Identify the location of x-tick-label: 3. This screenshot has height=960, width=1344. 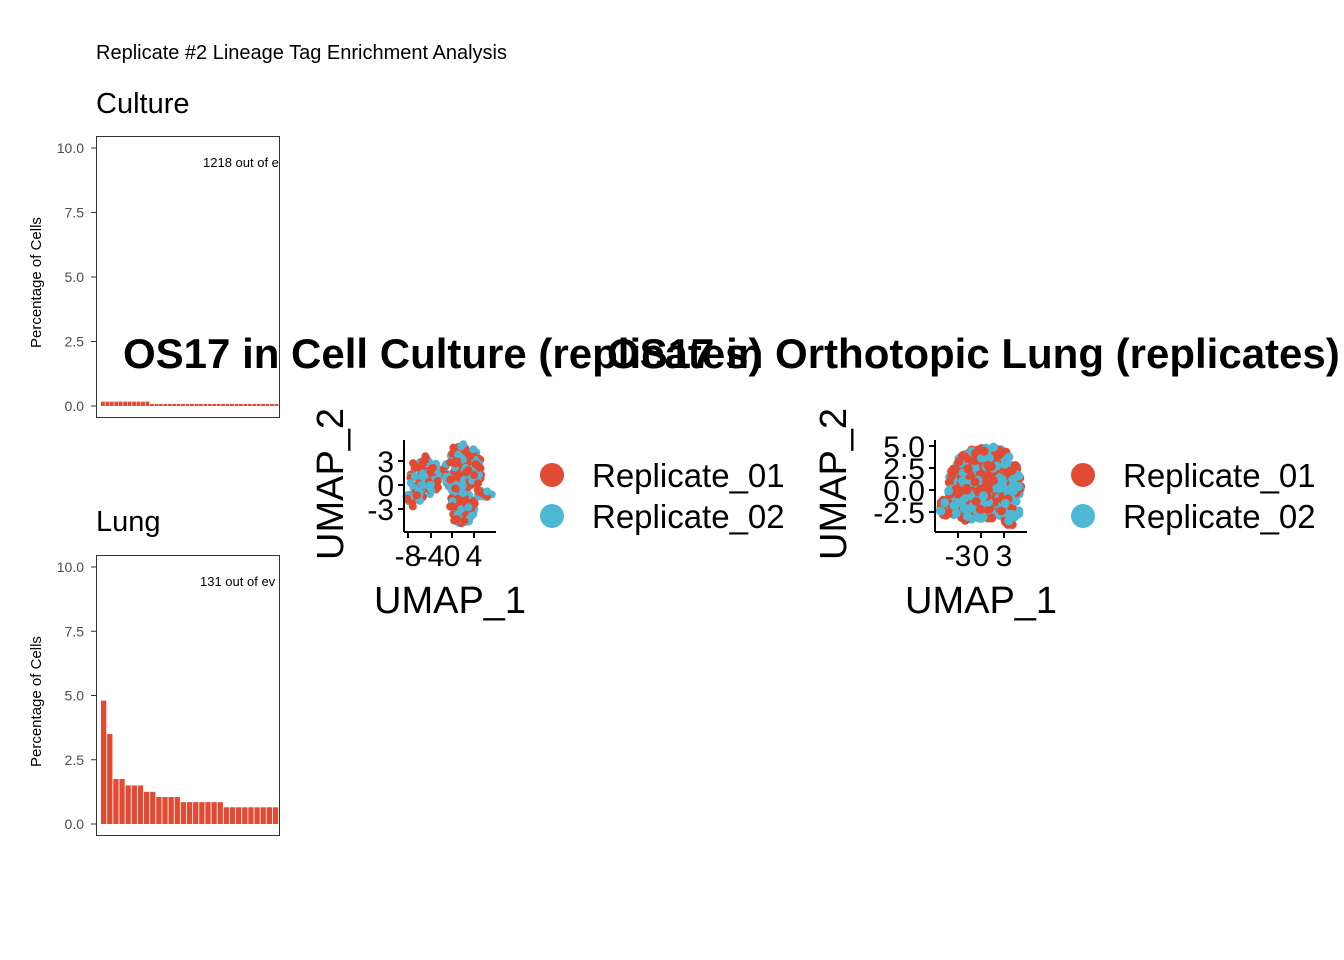
(1004, 556).